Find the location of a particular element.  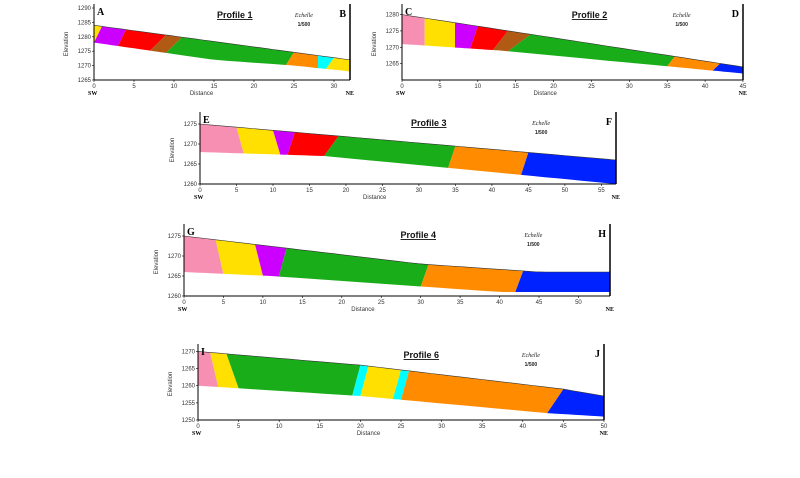

c3-layer-4-orange is located at coordinates (472, 278).